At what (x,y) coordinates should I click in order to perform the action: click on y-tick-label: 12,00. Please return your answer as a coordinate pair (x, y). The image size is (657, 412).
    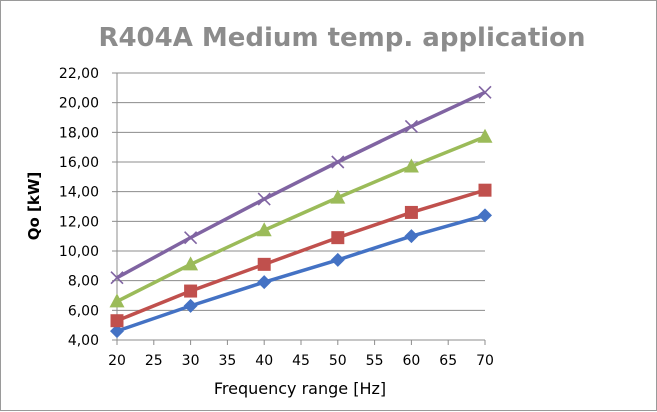
    Looking at the image, I should click on (79, 222).